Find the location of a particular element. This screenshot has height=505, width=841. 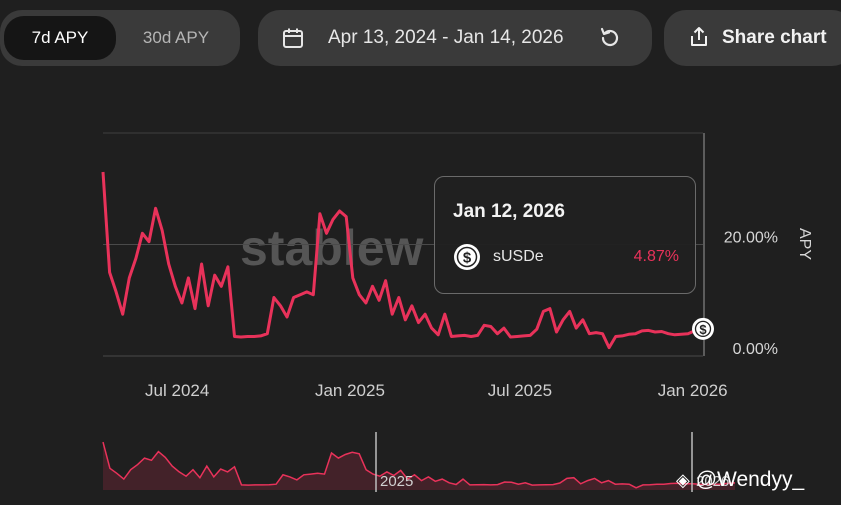

x-tick-label: Jan 2026 is located at coordinates (693, 390).